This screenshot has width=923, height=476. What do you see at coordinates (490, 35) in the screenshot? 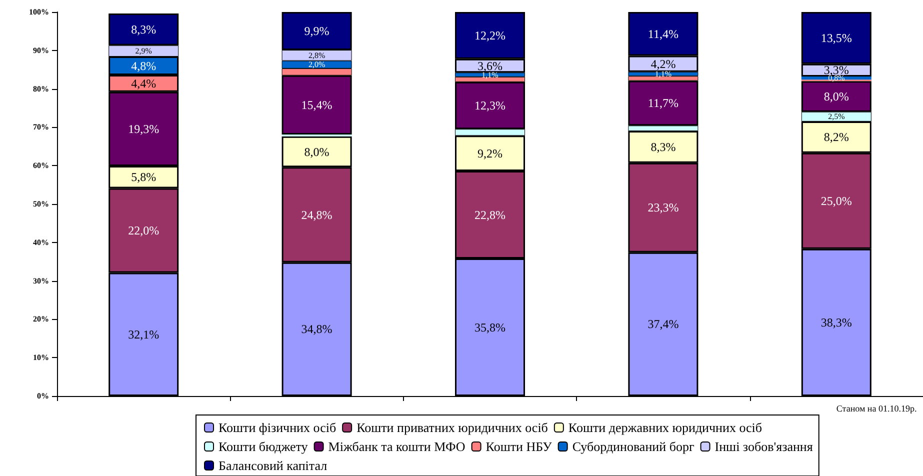
I see `data-label: 12,2%` at bounding box center [490, 35].